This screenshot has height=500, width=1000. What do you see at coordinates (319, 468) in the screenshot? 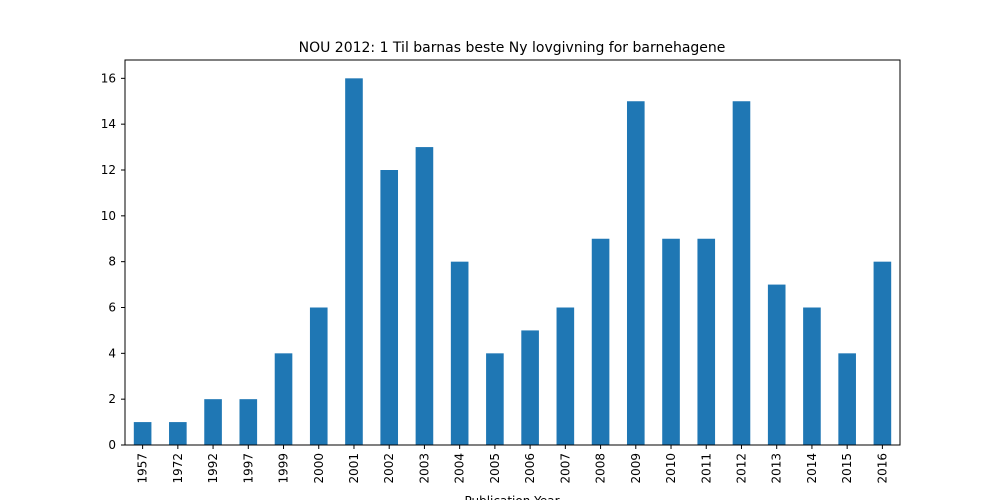
I see `x-tick-label: 2000` at bounding box center [319, 468].